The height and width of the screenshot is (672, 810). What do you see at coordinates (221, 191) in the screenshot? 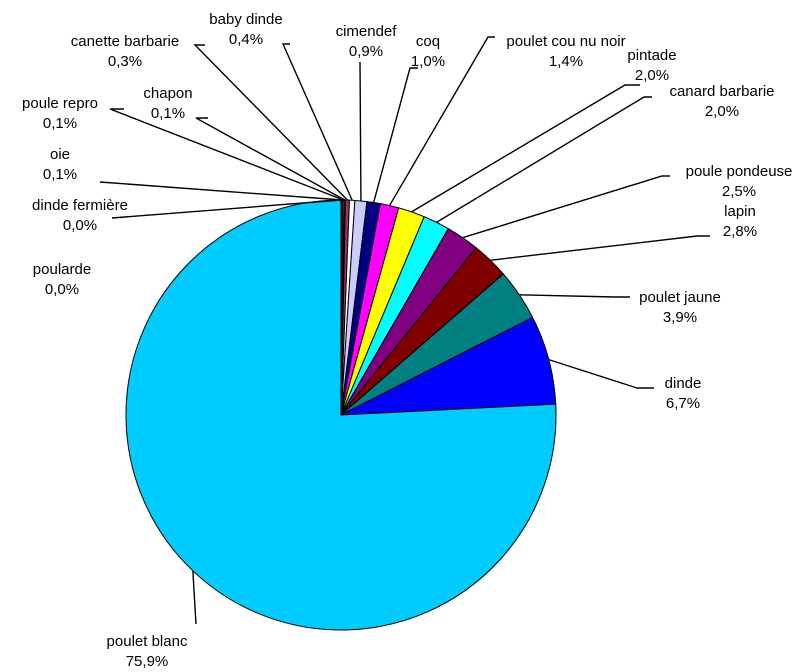
I see `leader-line-oie` at bounding box center [221, 191].